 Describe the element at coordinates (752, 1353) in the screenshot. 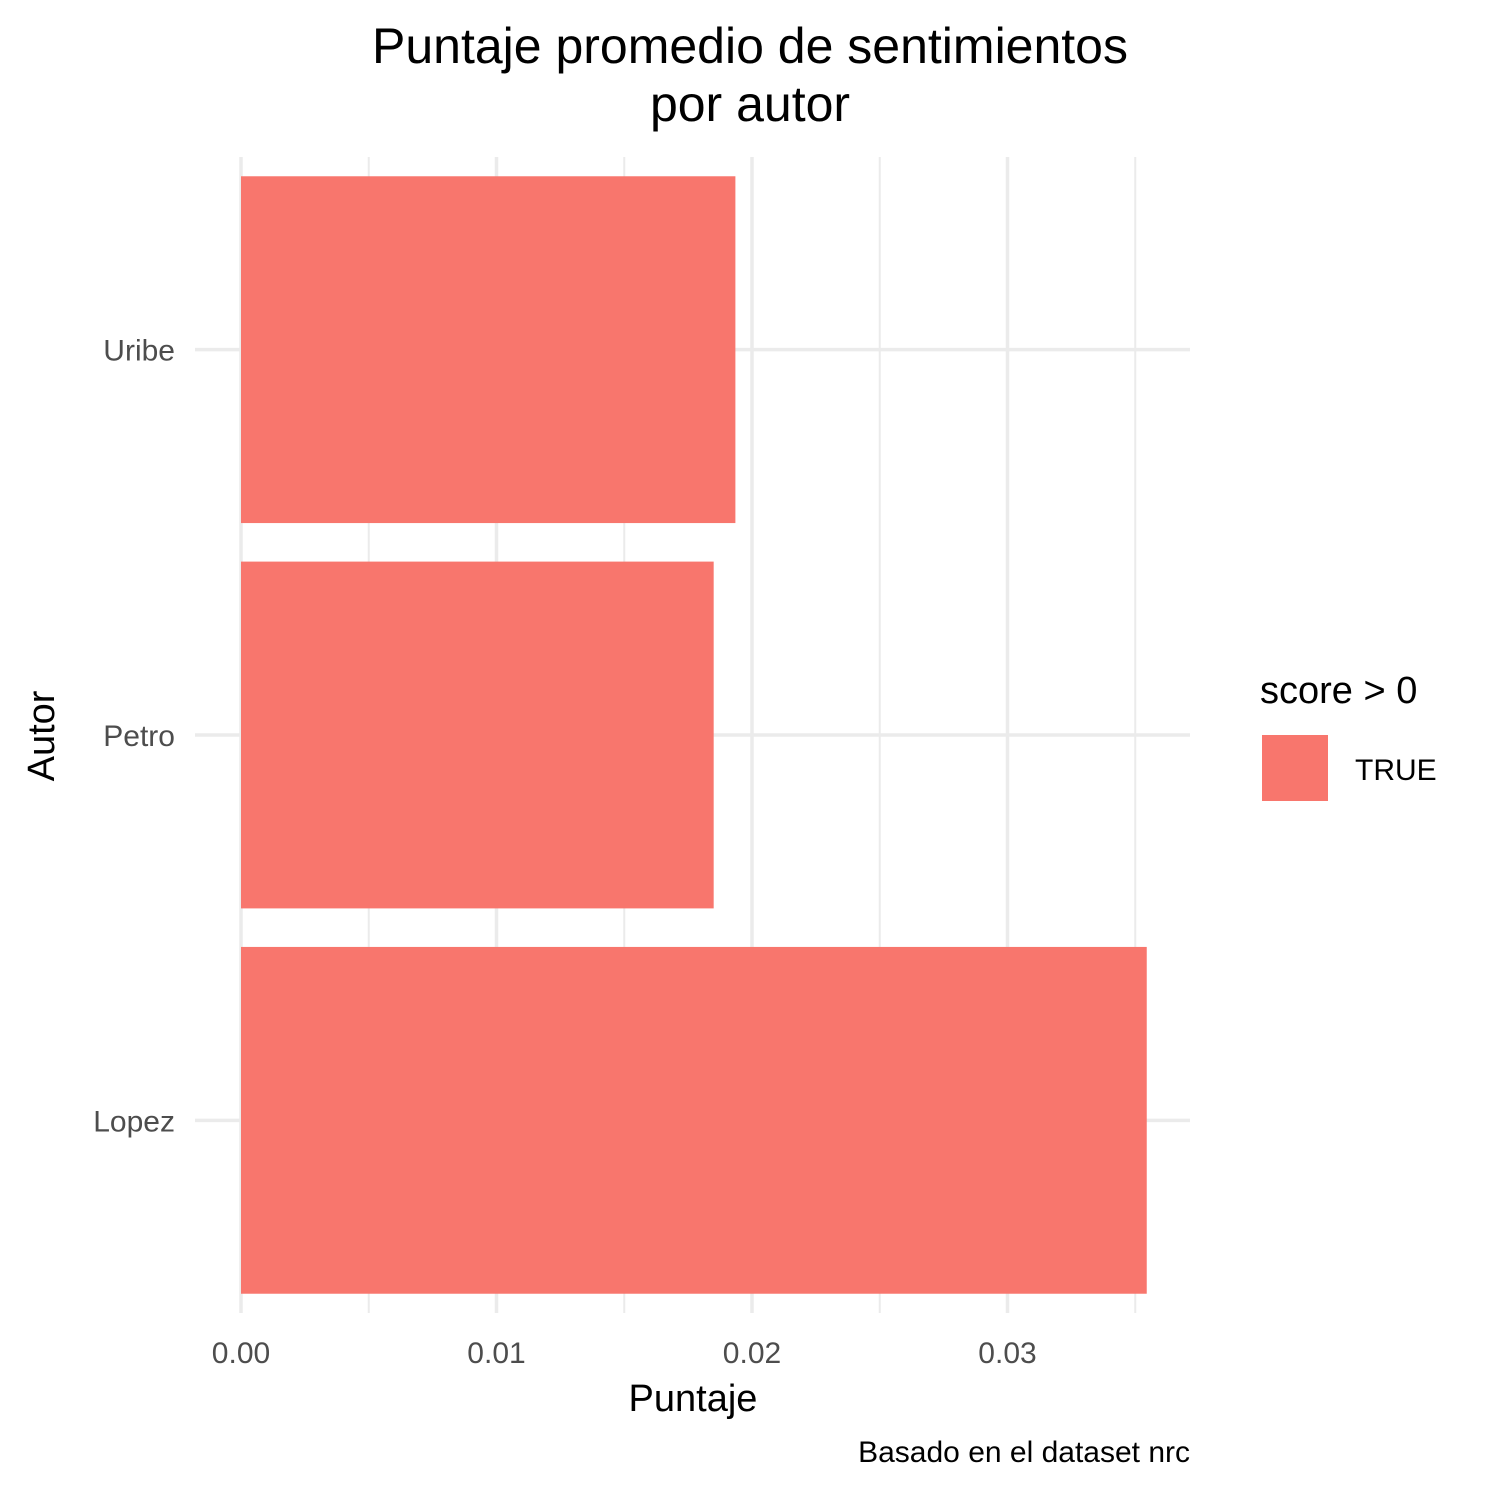

I see `x-tick-label: 0.02` at that location.